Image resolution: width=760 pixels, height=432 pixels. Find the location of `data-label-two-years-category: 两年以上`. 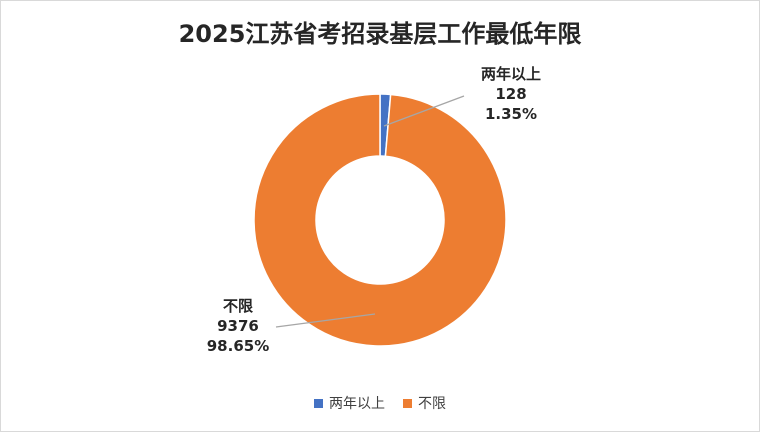

data-label-two-years-category: 两年以上 is located at coordinates (510, 74).